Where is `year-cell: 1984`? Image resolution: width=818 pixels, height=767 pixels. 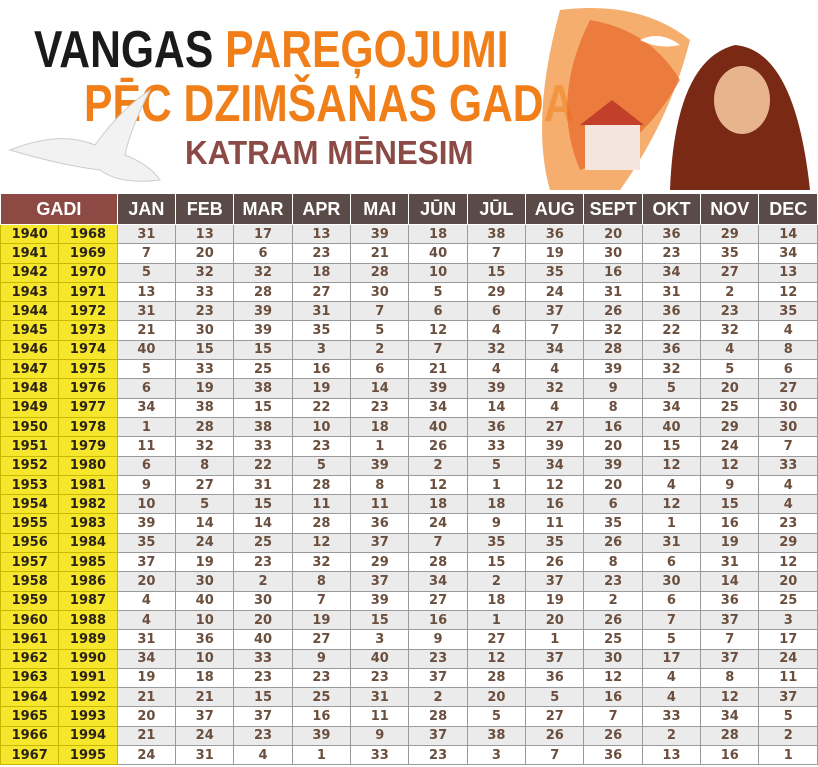
year-cell: 1984 is located at coordinates (88, 543).